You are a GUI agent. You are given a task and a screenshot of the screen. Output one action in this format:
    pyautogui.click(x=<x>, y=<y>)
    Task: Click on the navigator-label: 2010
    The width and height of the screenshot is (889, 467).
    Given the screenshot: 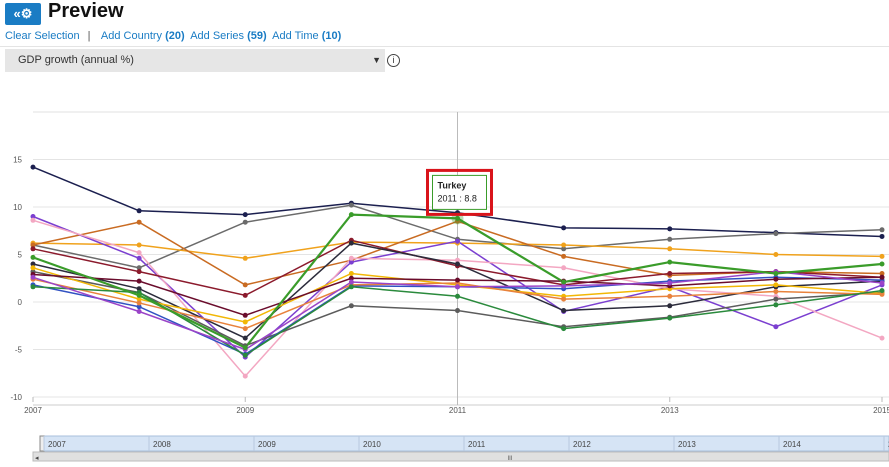 What is the action you would take?
    pyautogui.click(x=372, y=444)
    